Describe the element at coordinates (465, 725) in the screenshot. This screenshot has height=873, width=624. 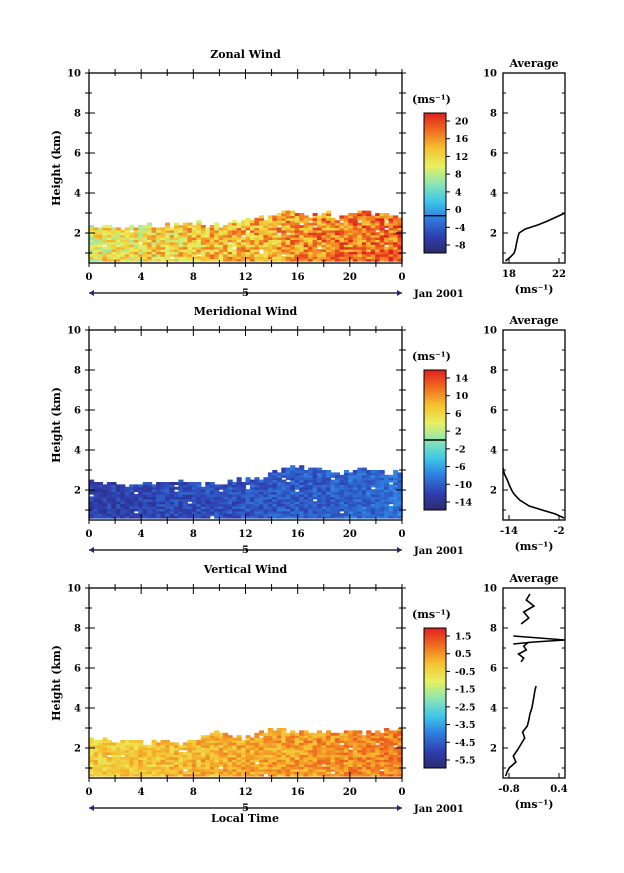
I see `colorbar-tick-label: -3.5` at that location.